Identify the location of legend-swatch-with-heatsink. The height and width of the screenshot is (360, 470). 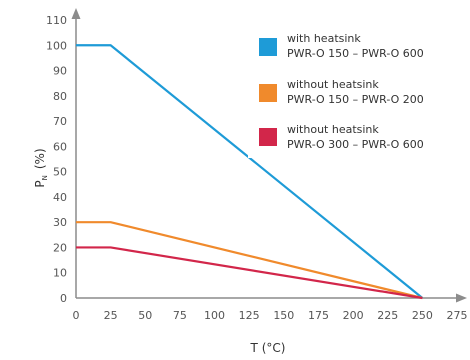
(268, 47).